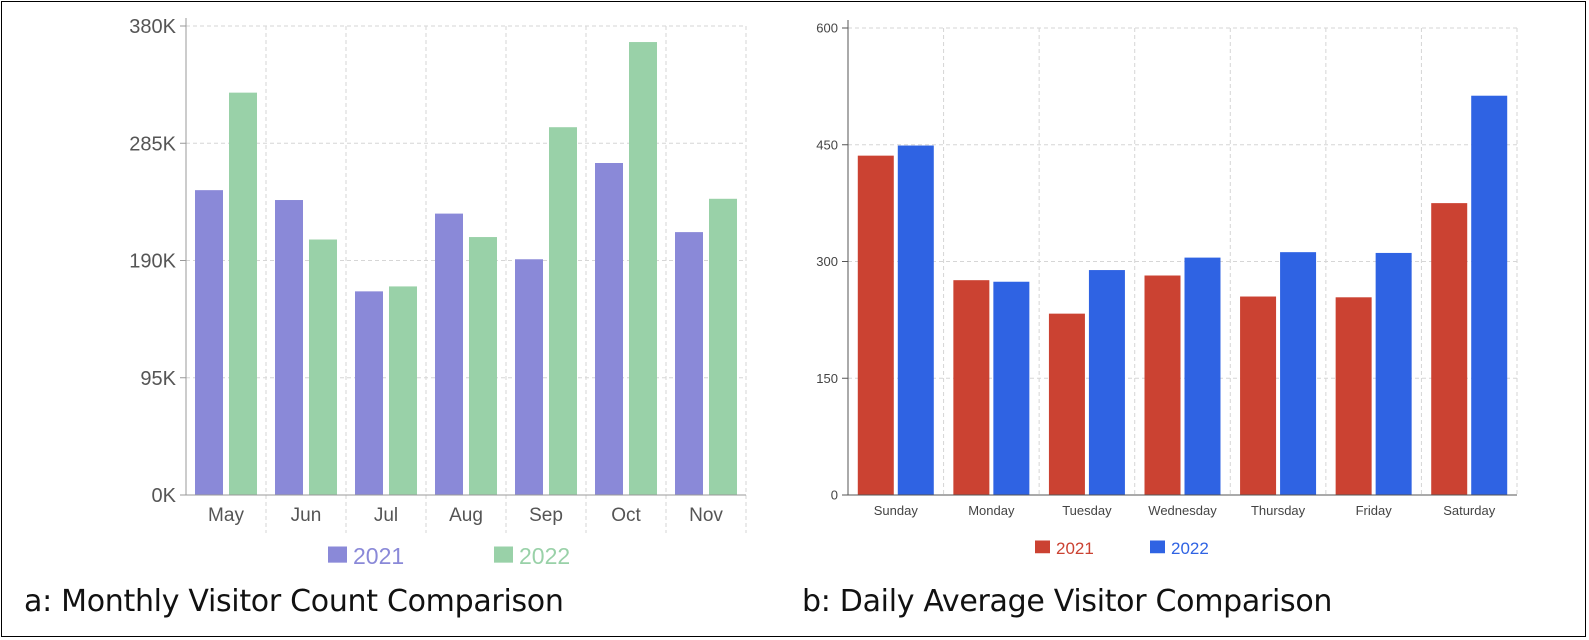 Image resolution: width=1589 pixels, height=640 pixels. Describe the element at coordinates (1066, 404) in the screenshot. I see `bar-2021-tuesday` at that location.